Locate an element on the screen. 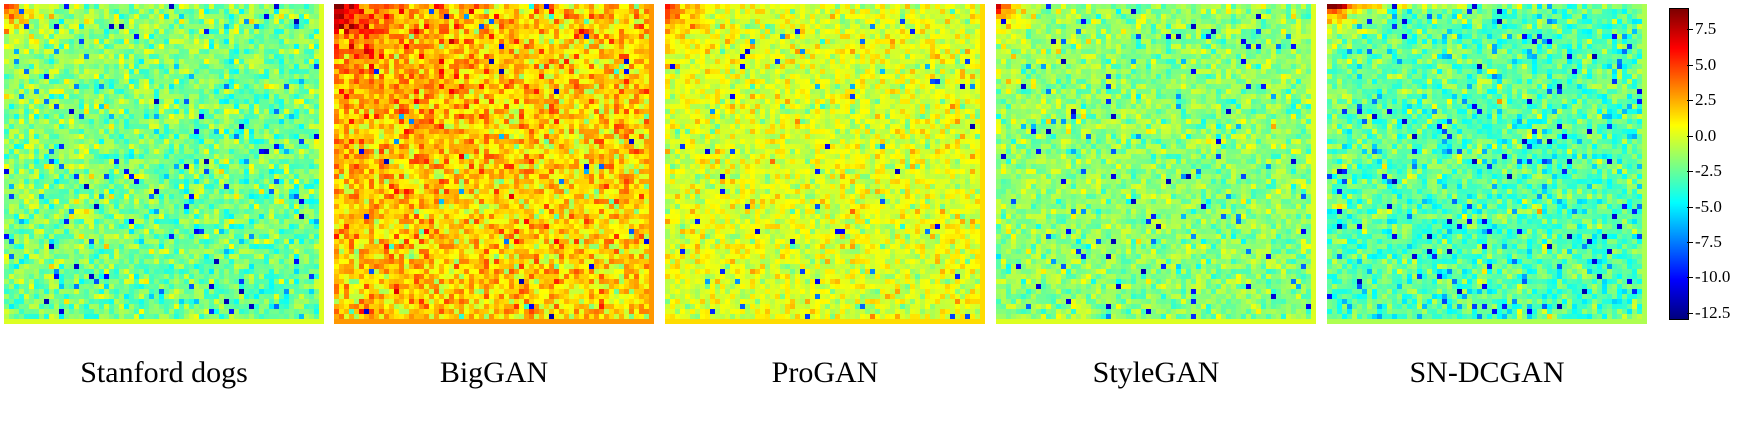 The height and width of the screenshot is (422, 1748). heatmap-canvas-progan is located at coordinates (825, 164).